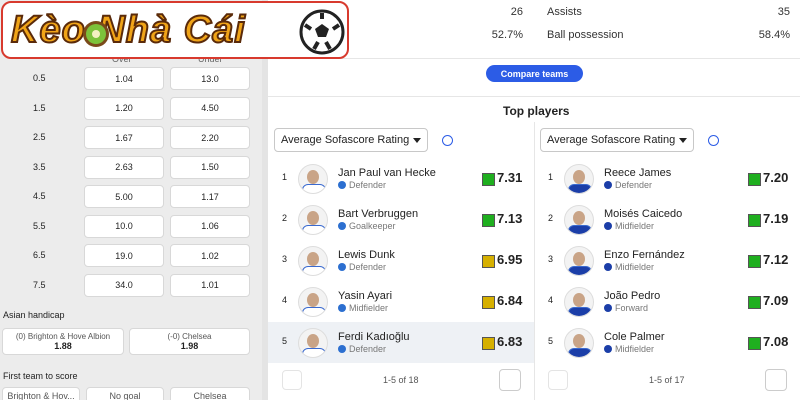  I want to click on odds-under: 1.50, so click(210, 167).